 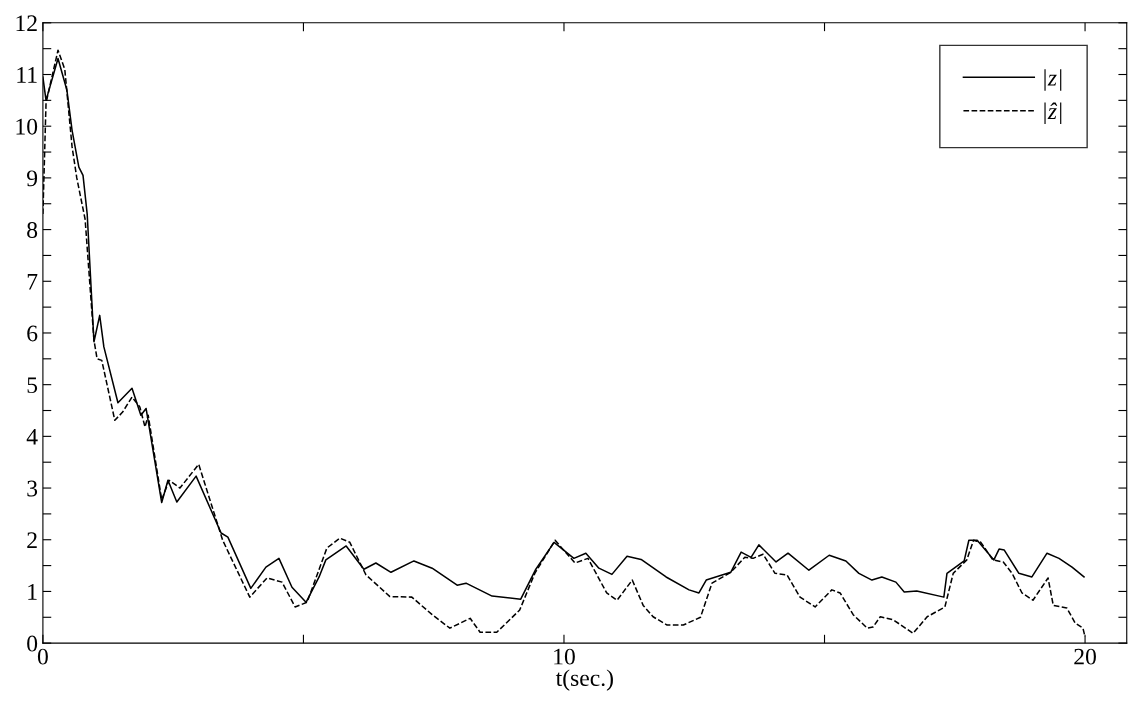 I want to click on y-tick-label: 3, so click(x=32, y=488).